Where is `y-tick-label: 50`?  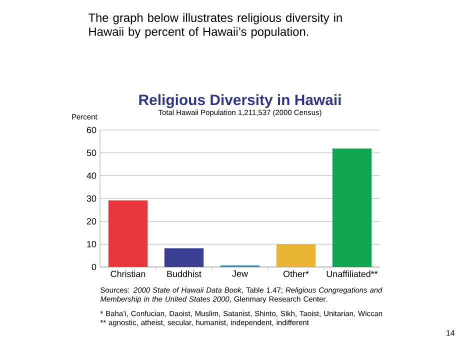 y-tick-label: 50 is located at coordinates (91, 153).